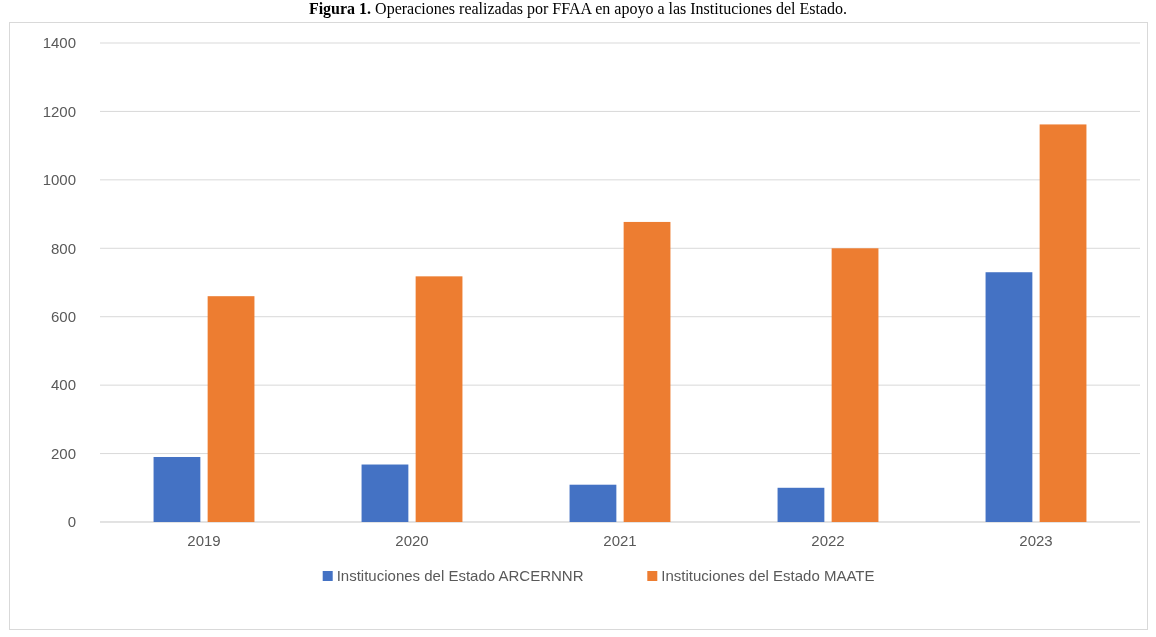 This screenshot has width=1156, height=637. I want to click on y-tick-label: 600, so click(63, 316).